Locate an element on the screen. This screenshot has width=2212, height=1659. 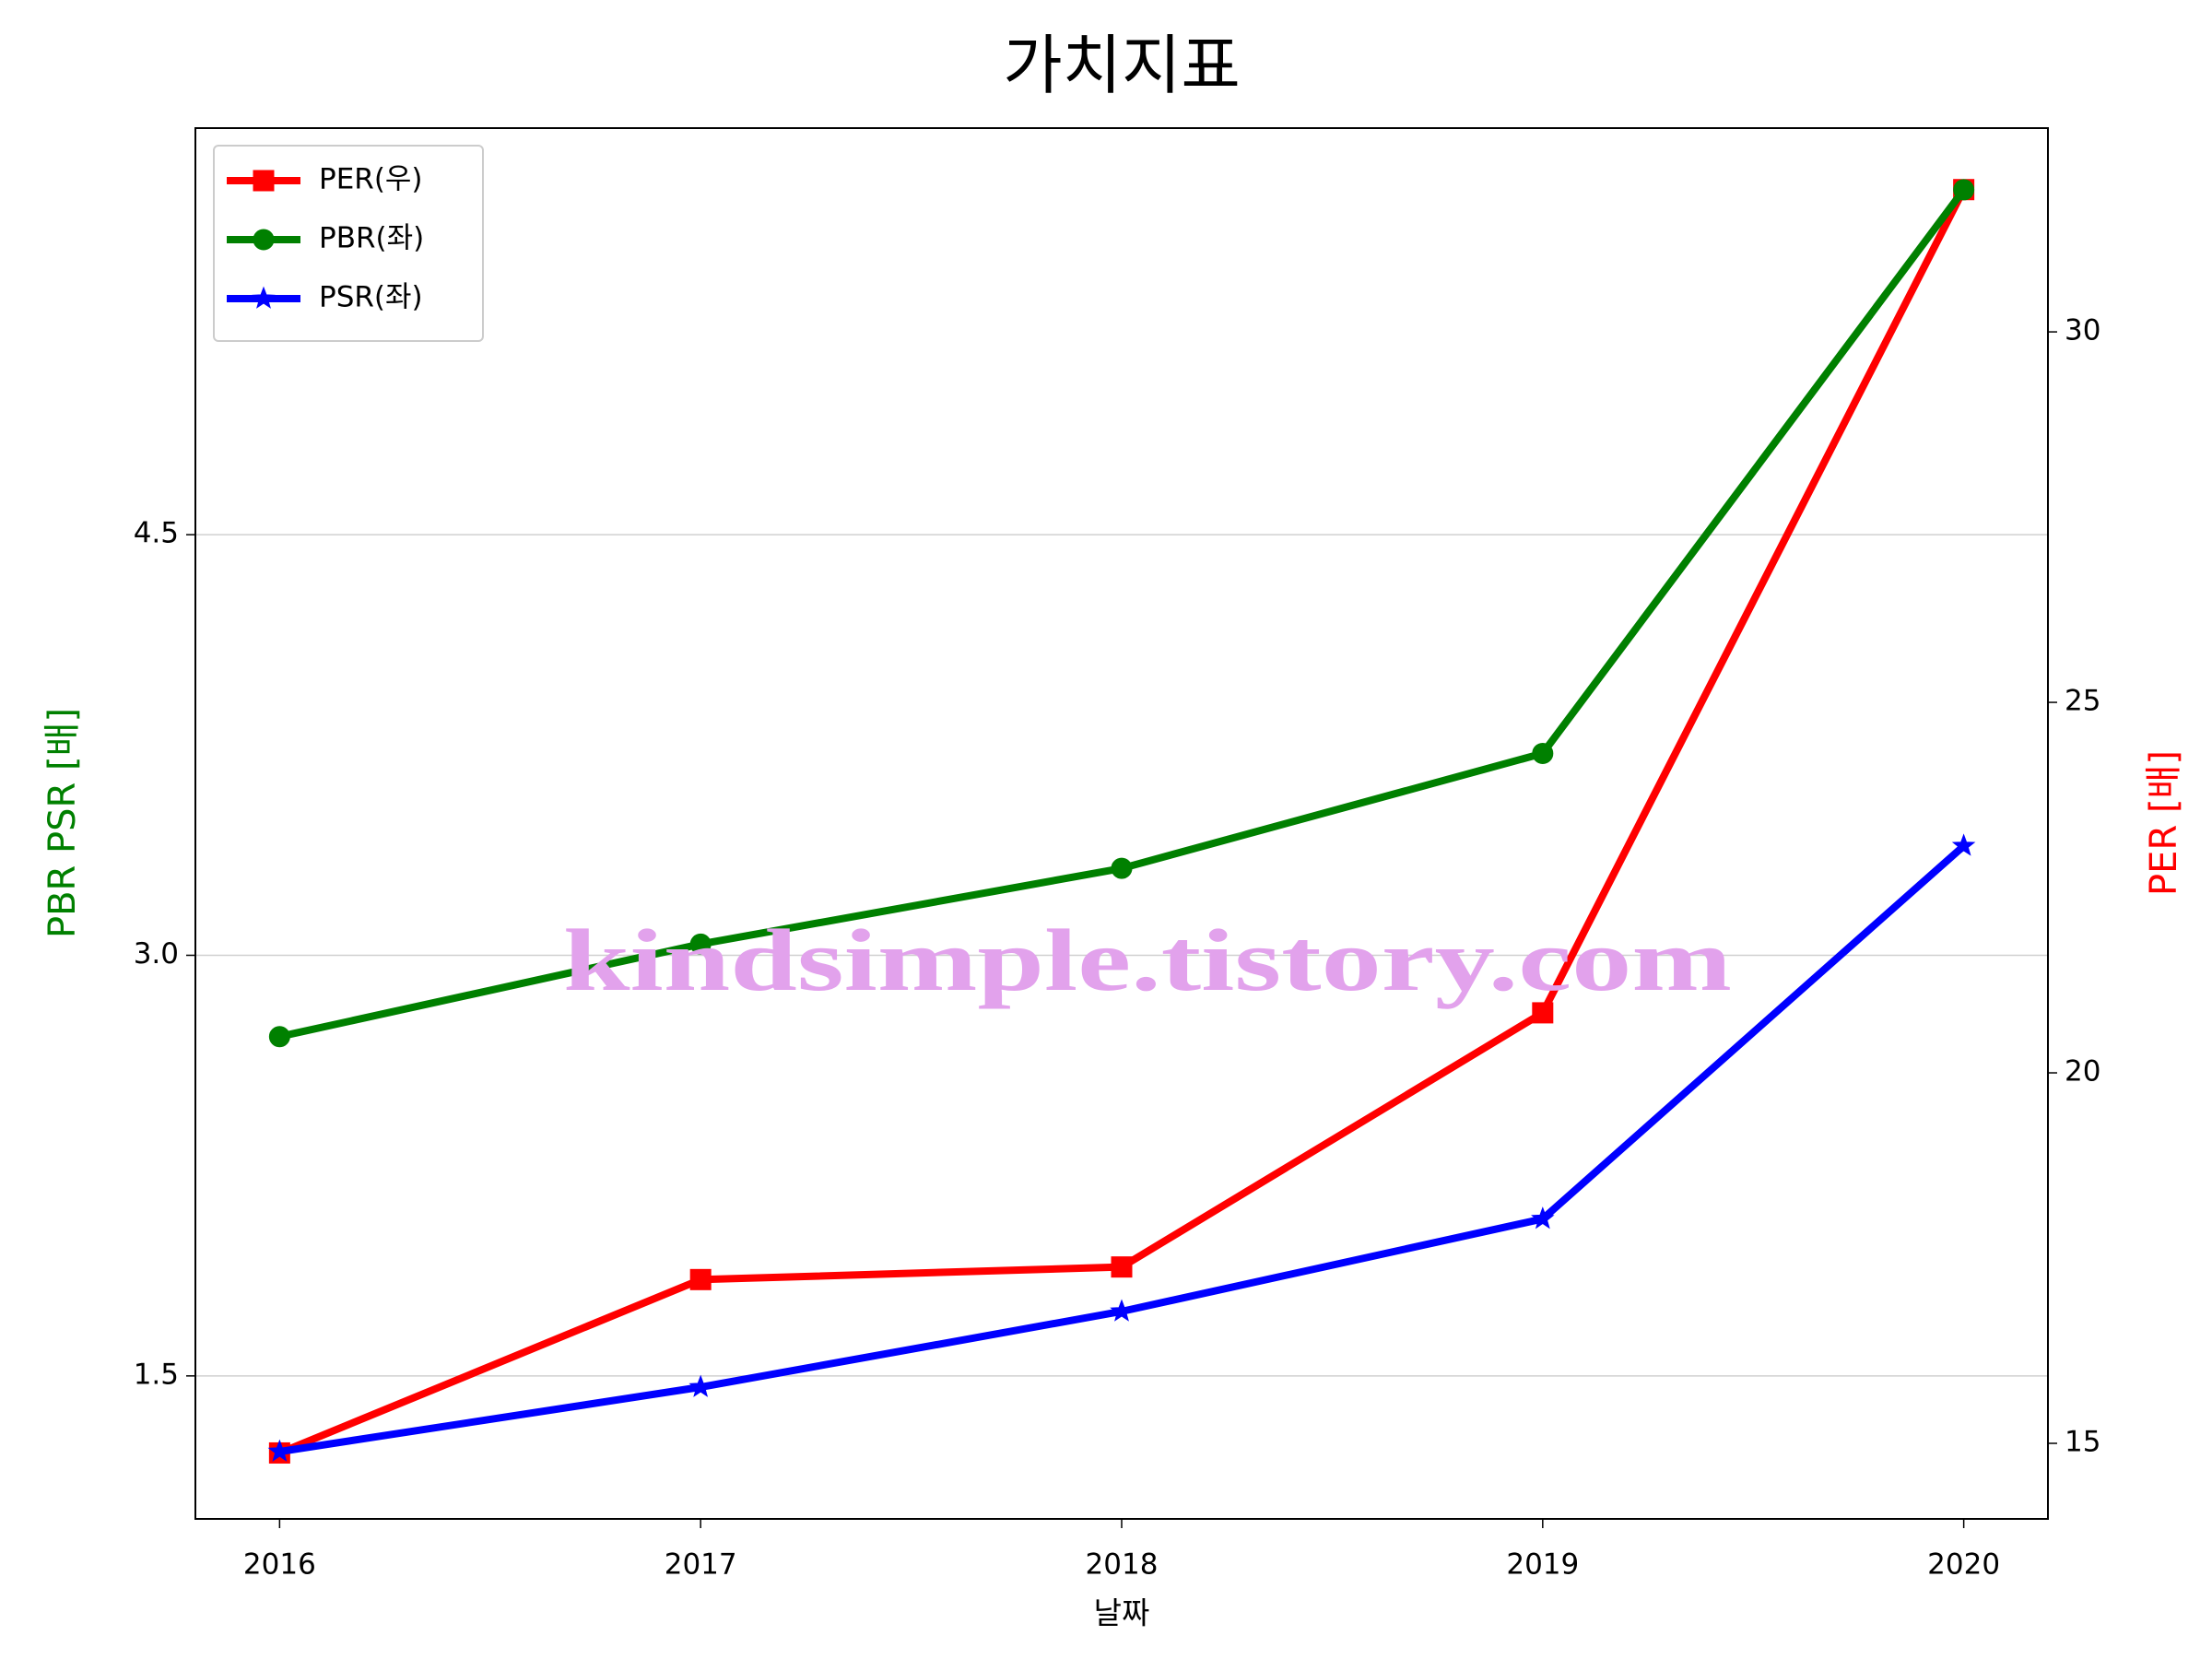
watermark: kindsimple.tistory.com is located at coordinates (1147, 960).